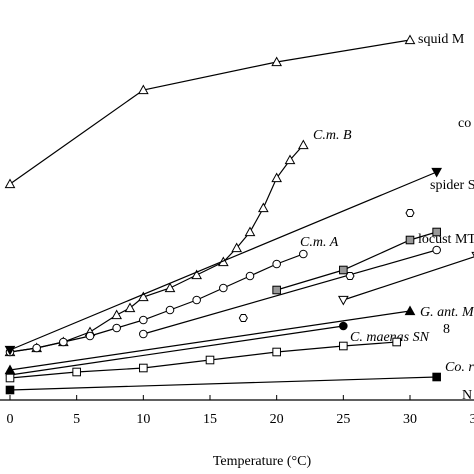 The image size is (474, 474). I want to click on x-tick-label: 20, so click(277, 419).